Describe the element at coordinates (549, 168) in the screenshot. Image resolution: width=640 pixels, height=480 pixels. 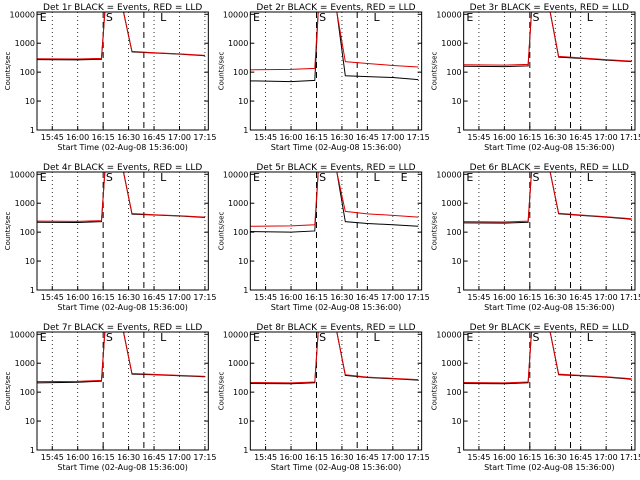
I see `chart-title: Det 6r BLACK = Events, RED = LLD` at that location.